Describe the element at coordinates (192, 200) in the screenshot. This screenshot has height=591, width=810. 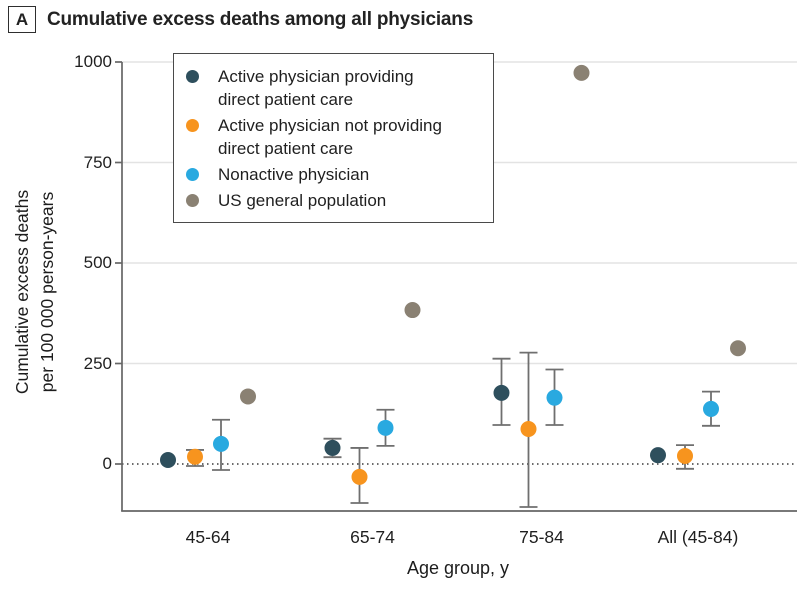
I see `legend-marker-us-general-population-icon` at that location.